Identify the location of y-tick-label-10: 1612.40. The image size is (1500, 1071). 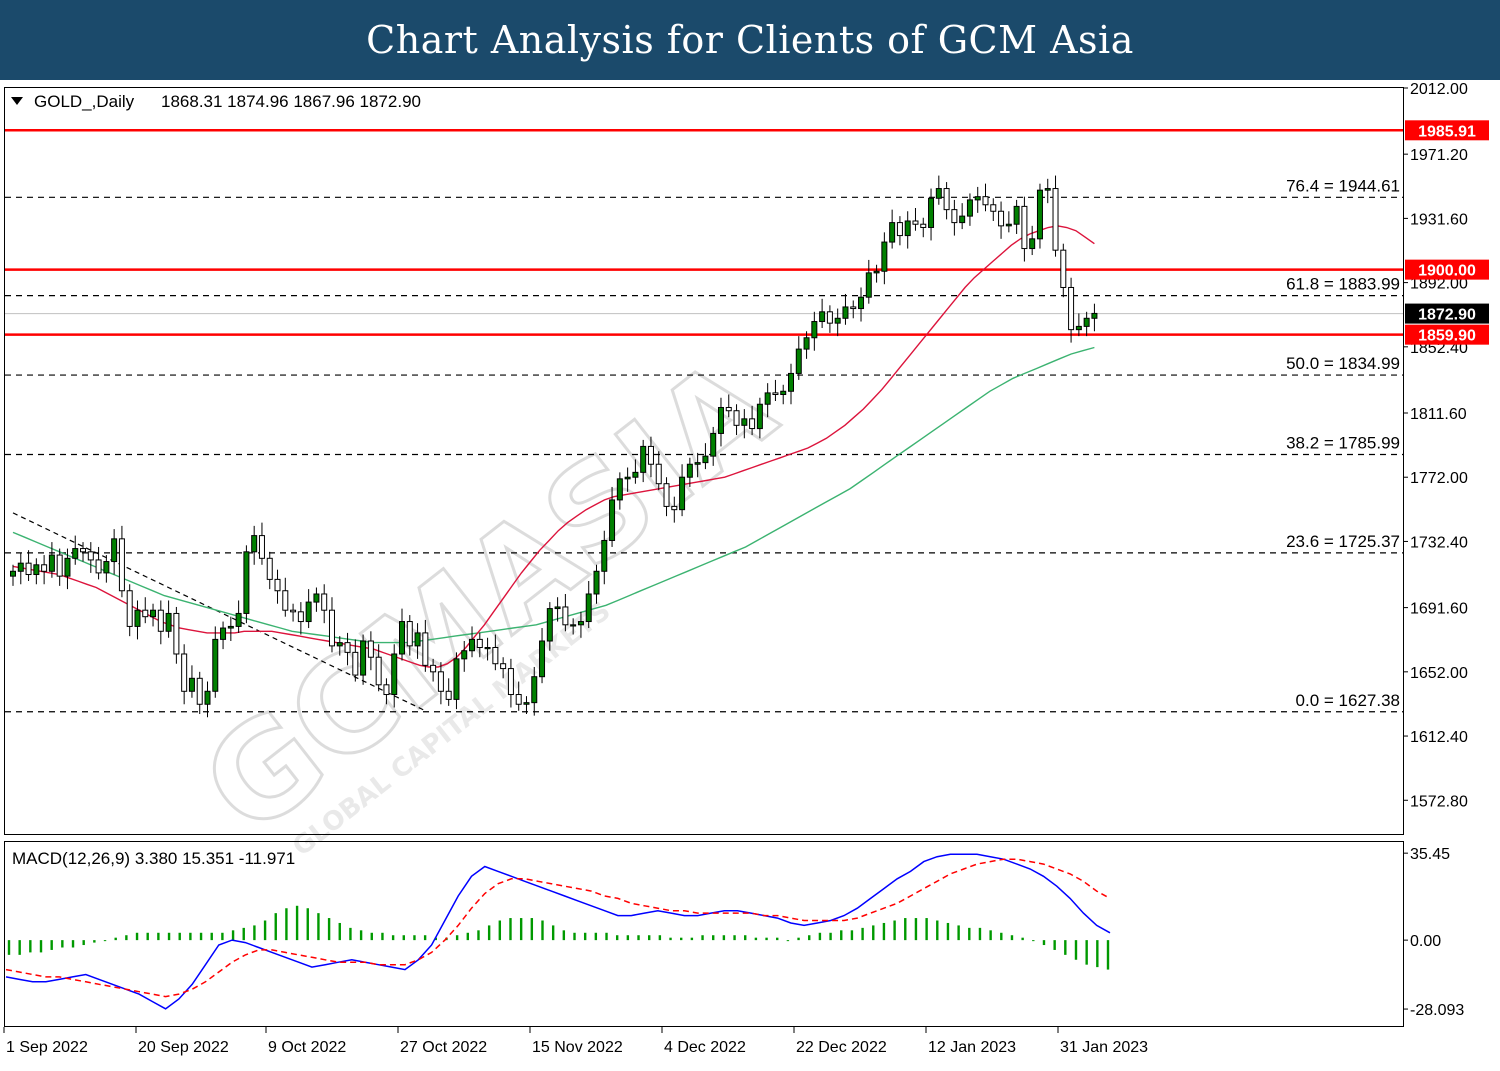
(1439, 737).